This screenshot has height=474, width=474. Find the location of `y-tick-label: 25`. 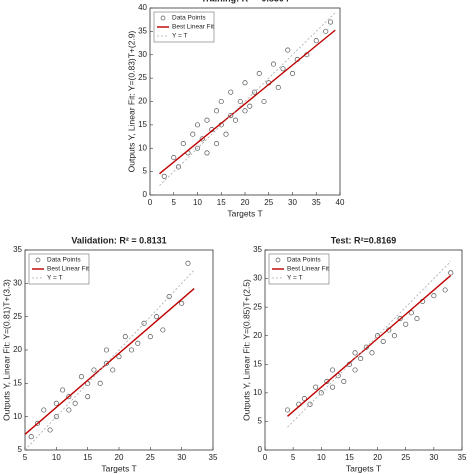

y-tick-label: 25 is located at coordinates (17, 316).